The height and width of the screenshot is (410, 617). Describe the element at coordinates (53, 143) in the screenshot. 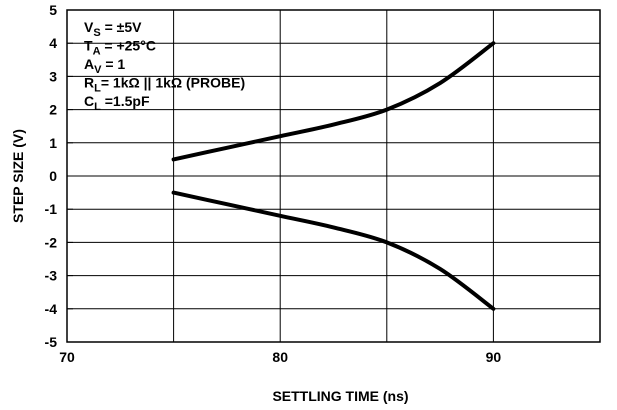

I see `y-tick-label: 1` at that location.